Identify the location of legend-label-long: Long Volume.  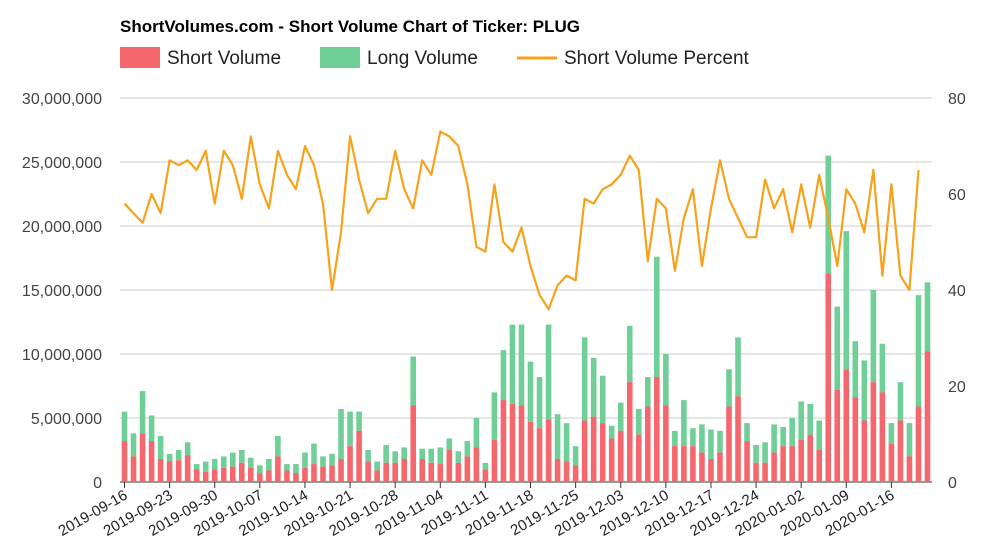
(422, 58).